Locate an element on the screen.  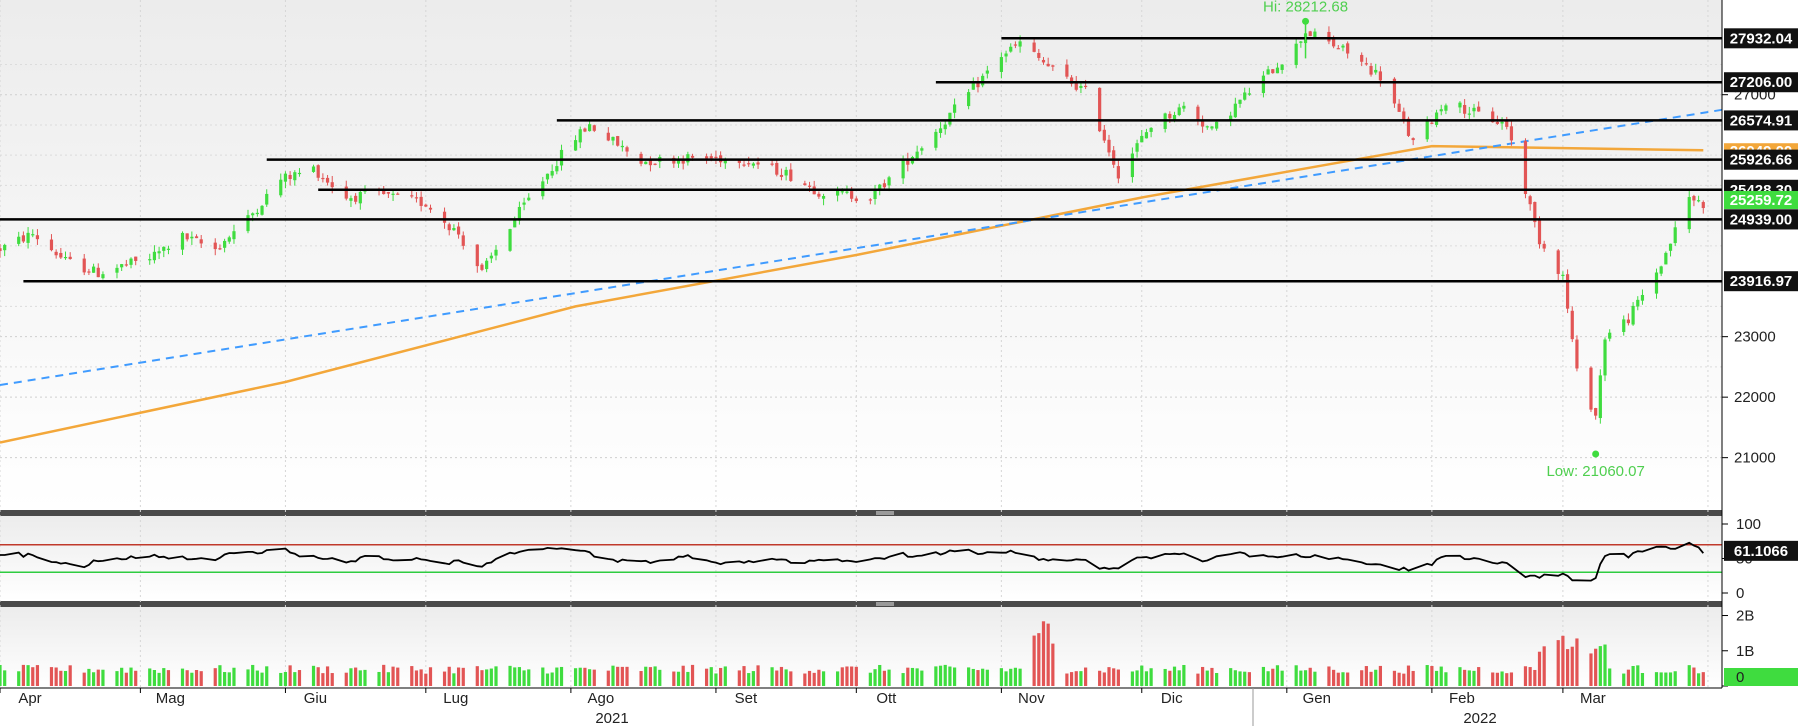
level-tag-label: 27206.00 is located at coordinates (1761, 82).